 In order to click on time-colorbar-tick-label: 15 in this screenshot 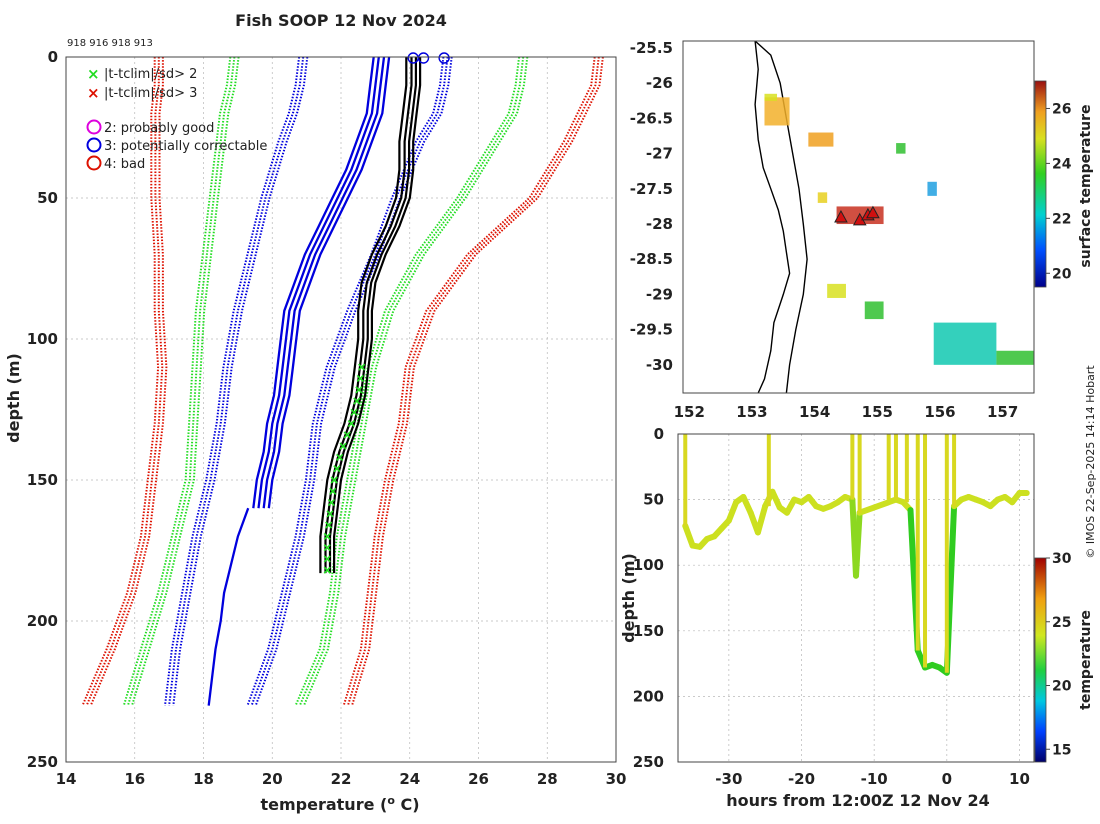, I will do `click(1061, 750)`.